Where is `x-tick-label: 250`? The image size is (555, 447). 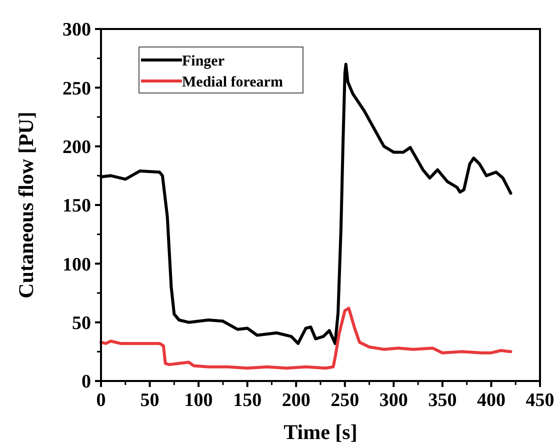 x-tick-label: 250 is located at coordinates (345, 400).